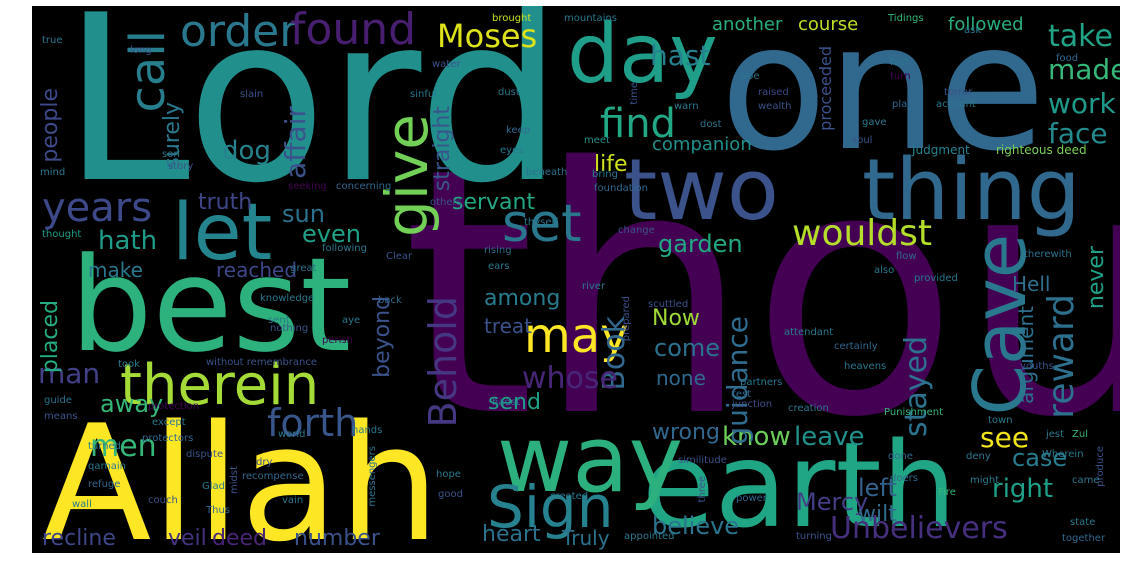 This screenshot has width=1131, height=578. Describe the element at coordinates (668, 304) in the screenshot. I see `word-scuttled: scuttled` at that location.